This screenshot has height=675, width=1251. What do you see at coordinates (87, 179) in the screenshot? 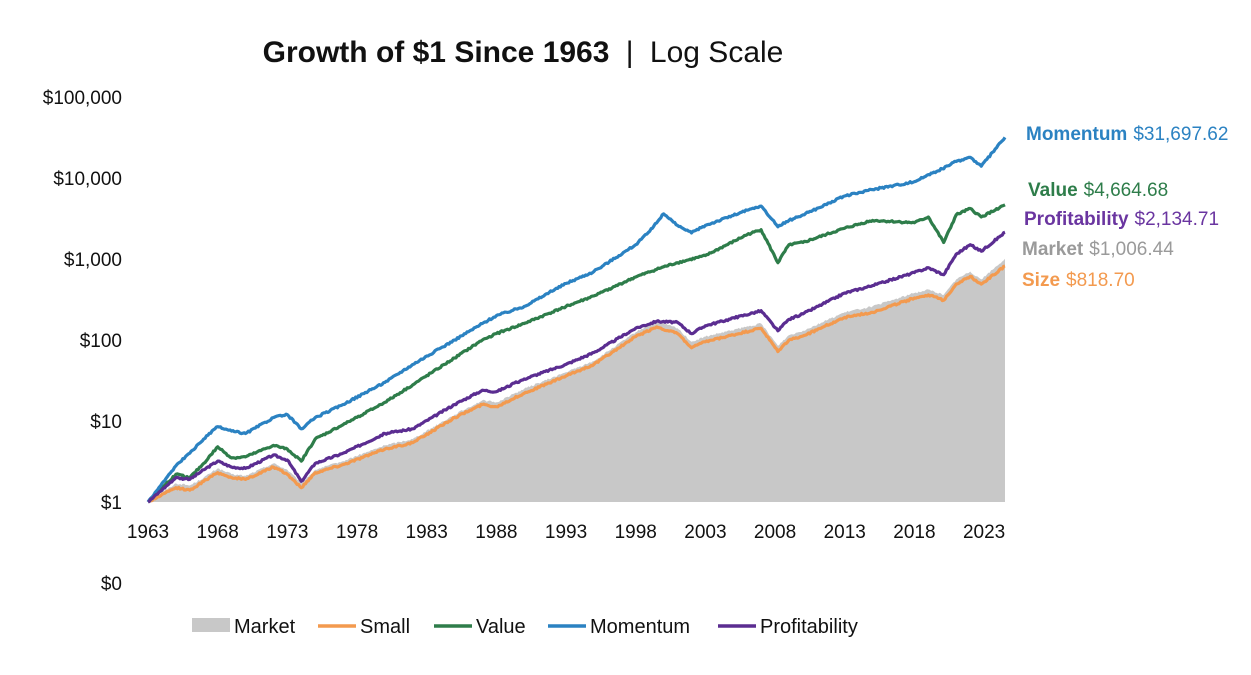
I see `y-tick-label: $10,000` at bounding box center [87, 179].